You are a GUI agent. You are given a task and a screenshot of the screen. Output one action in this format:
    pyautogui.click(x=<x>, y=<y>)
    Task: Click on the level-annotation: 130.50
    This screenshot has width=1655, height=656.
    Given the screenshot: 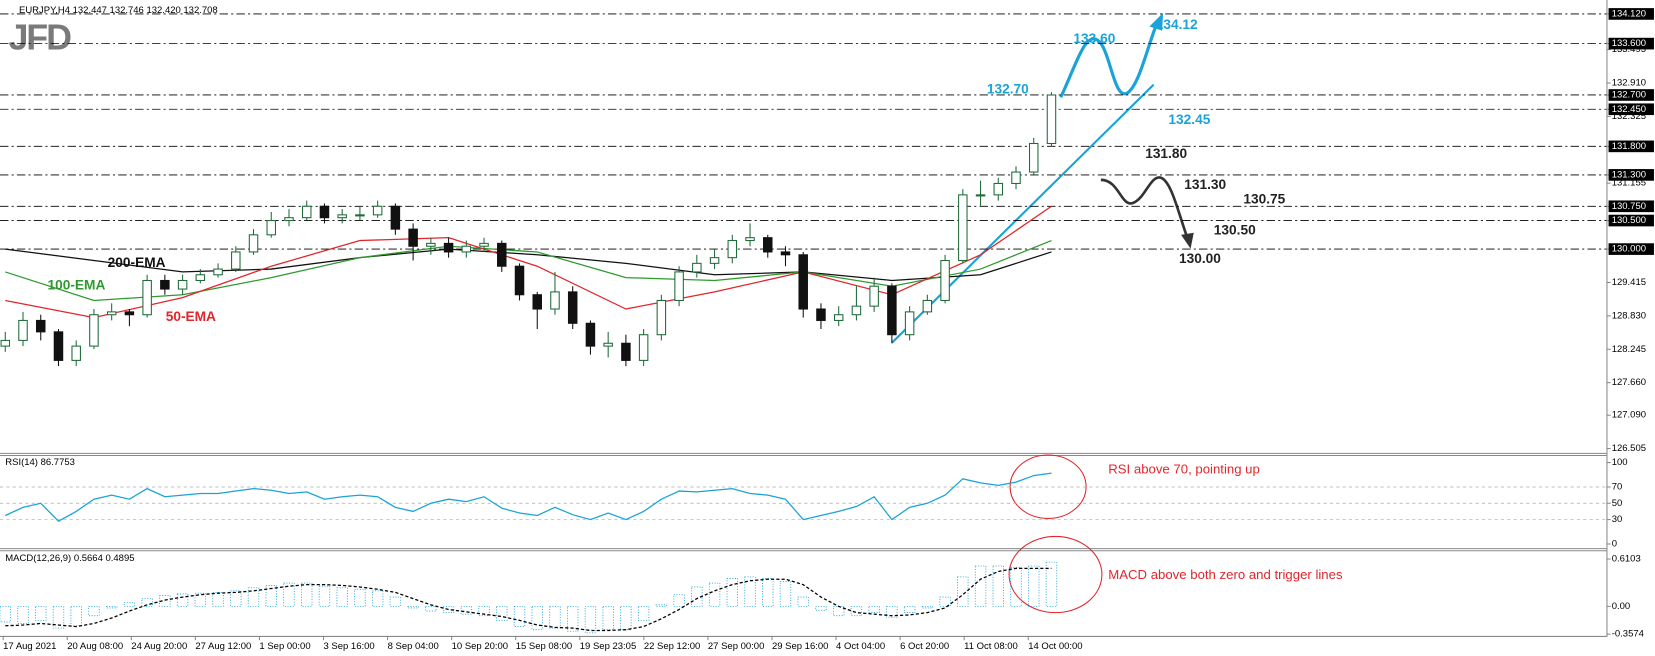 What is the action you would take?
    pyautogui.click(x=1235, y=229)
    